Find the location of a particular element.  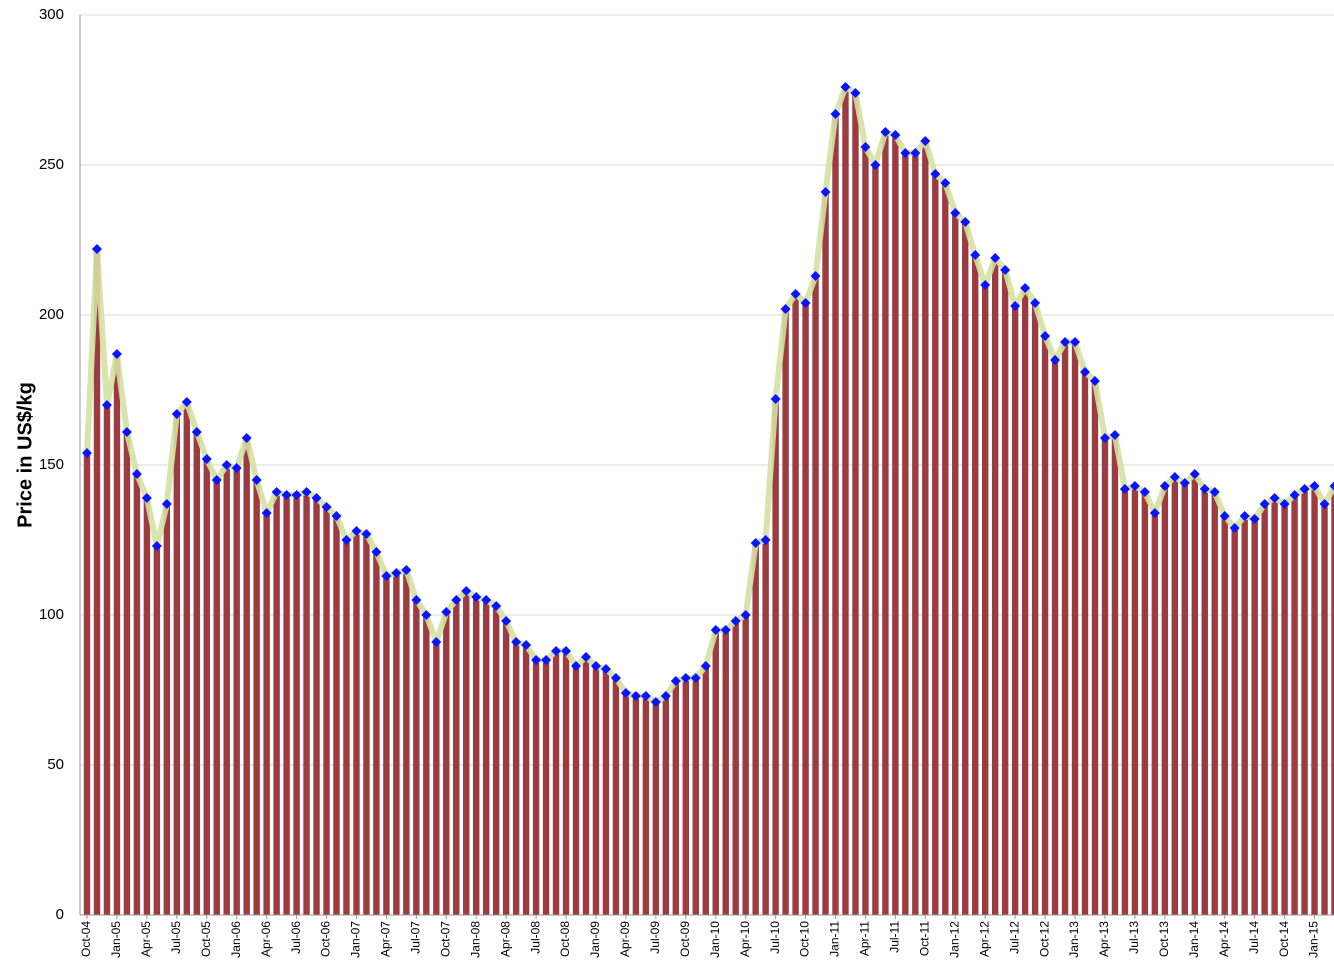

x-tick-label: Jan-05 is located at coordinates (116, 939).